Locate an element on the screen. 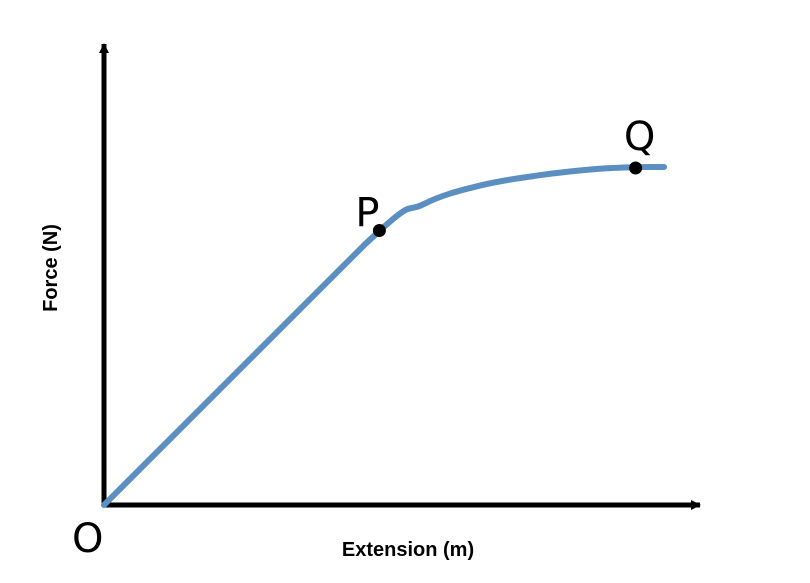  point-q is located at coordinates (636, 168).